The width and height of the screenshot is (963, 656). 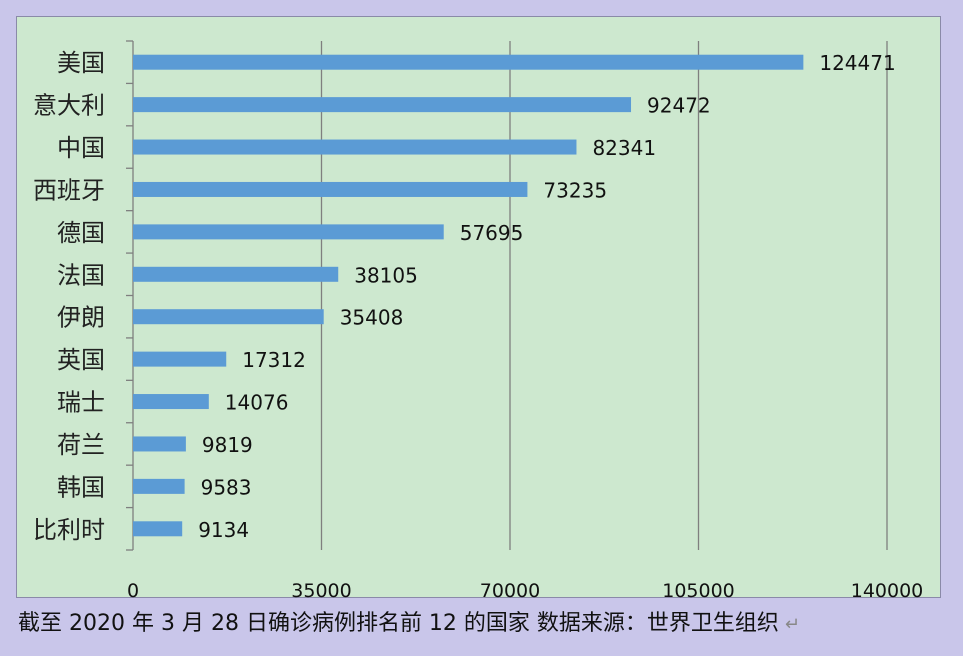 I want to click on category-label-3: 西班牙, so click(x=69, y=190).